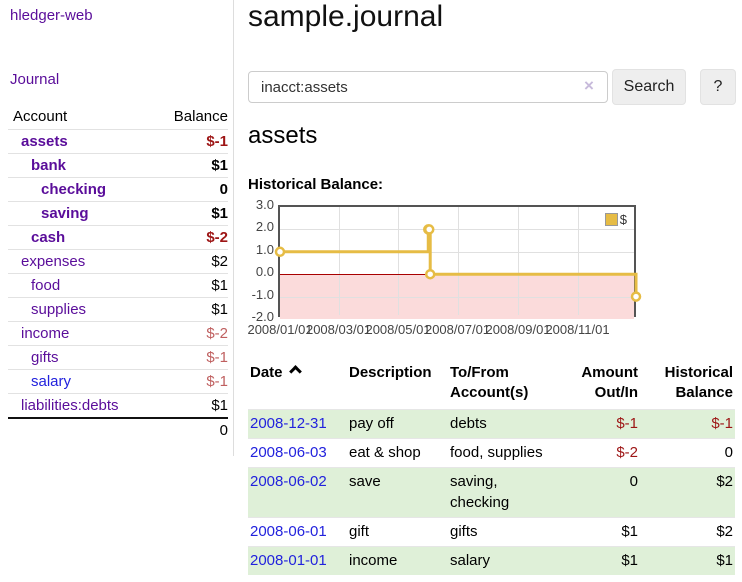  Describe the element at coordinates (44, 141) in the screenshot. I see `account-link: assets` at that location.